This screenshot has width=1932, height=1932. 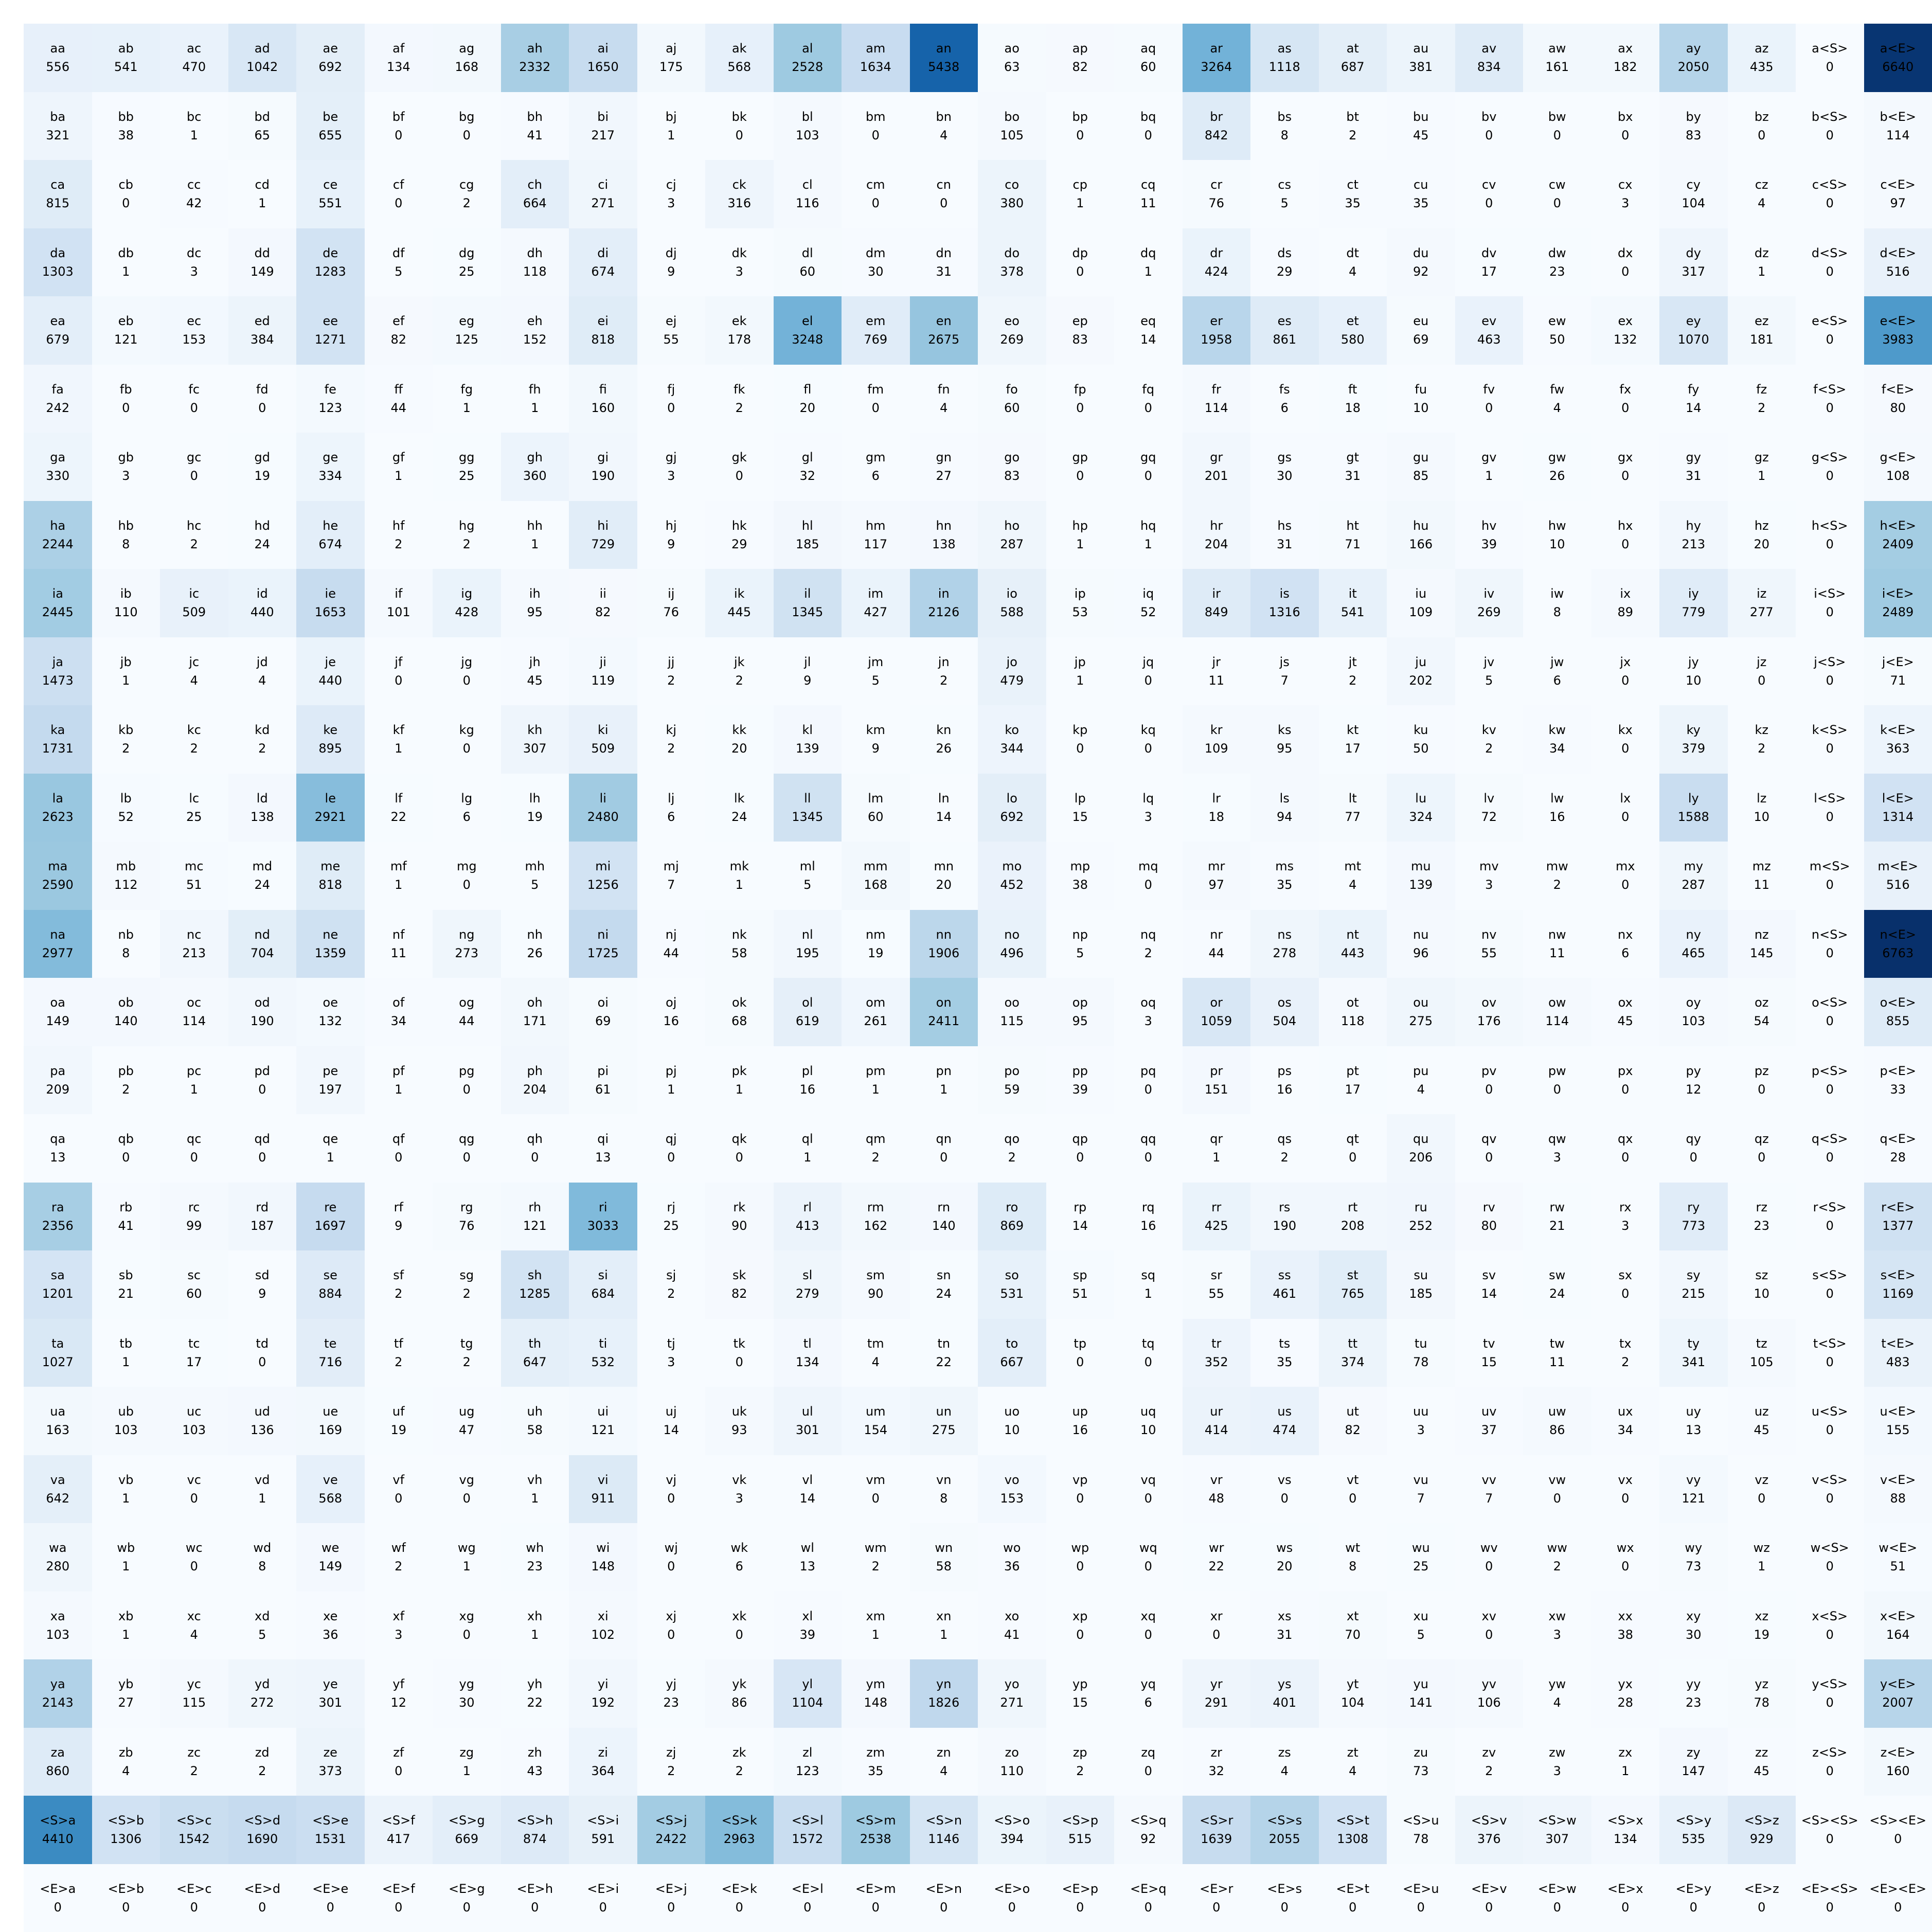 I want to click on heatmap-cell: ep 83, so click(x=1080, y=330).